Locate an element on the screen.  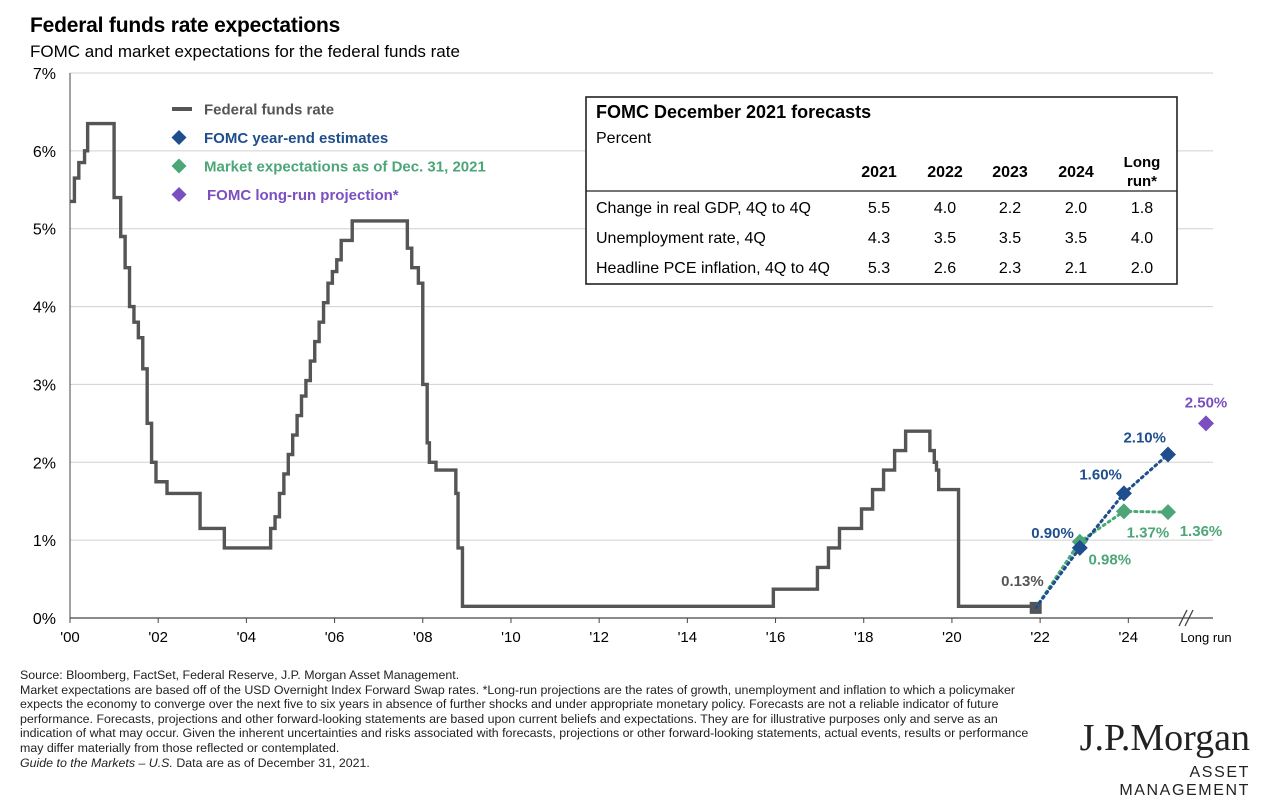
forecast-table-col-header: 2023 is located at coordinates (1010, 172).